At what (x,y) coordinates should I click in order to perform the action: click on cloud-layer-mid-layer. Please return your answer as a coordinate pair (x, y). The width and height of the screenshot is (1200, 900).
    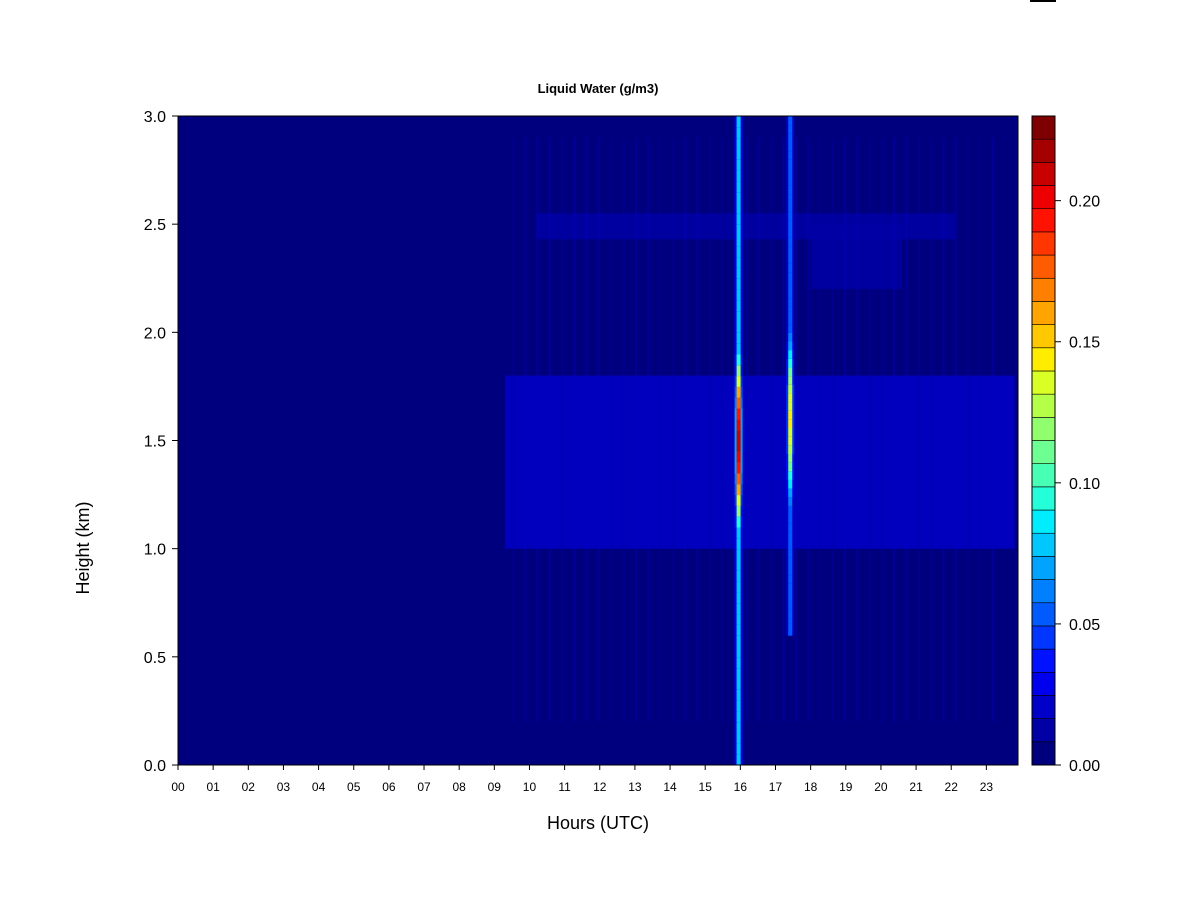
    Looking at the image, I should click on (759, 462).